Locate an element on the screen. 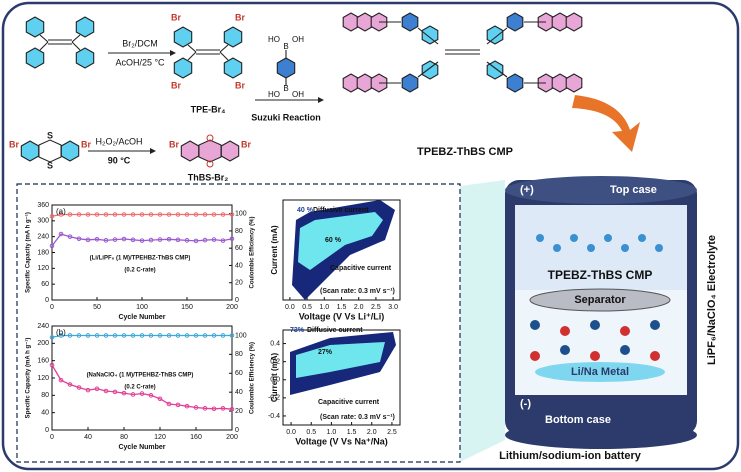 This screenshot has width=741, height=472. atom: S is located at coordinates (50, 165).